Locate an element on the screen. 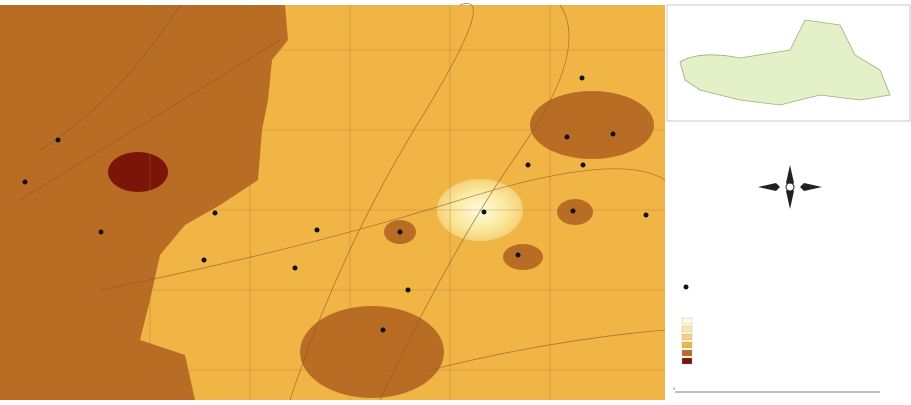 This screenshot has width=911, height=405. scale-bar: 0 is located at coordinates (776, 389).